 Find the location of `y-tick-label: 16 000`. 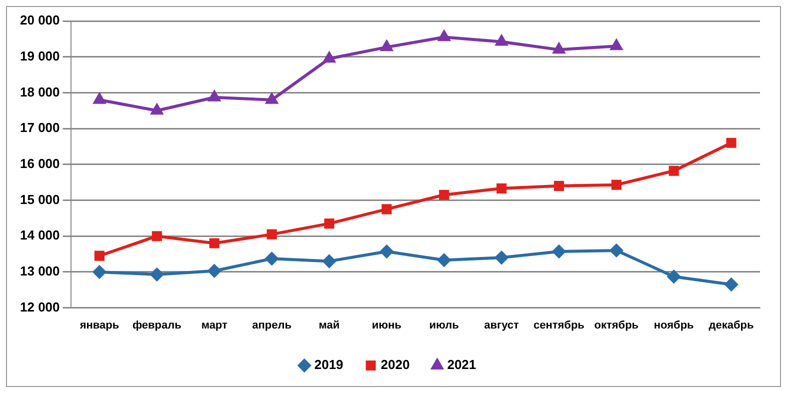

y-tick-label: 16 000 is located at coordinates (40, 163).